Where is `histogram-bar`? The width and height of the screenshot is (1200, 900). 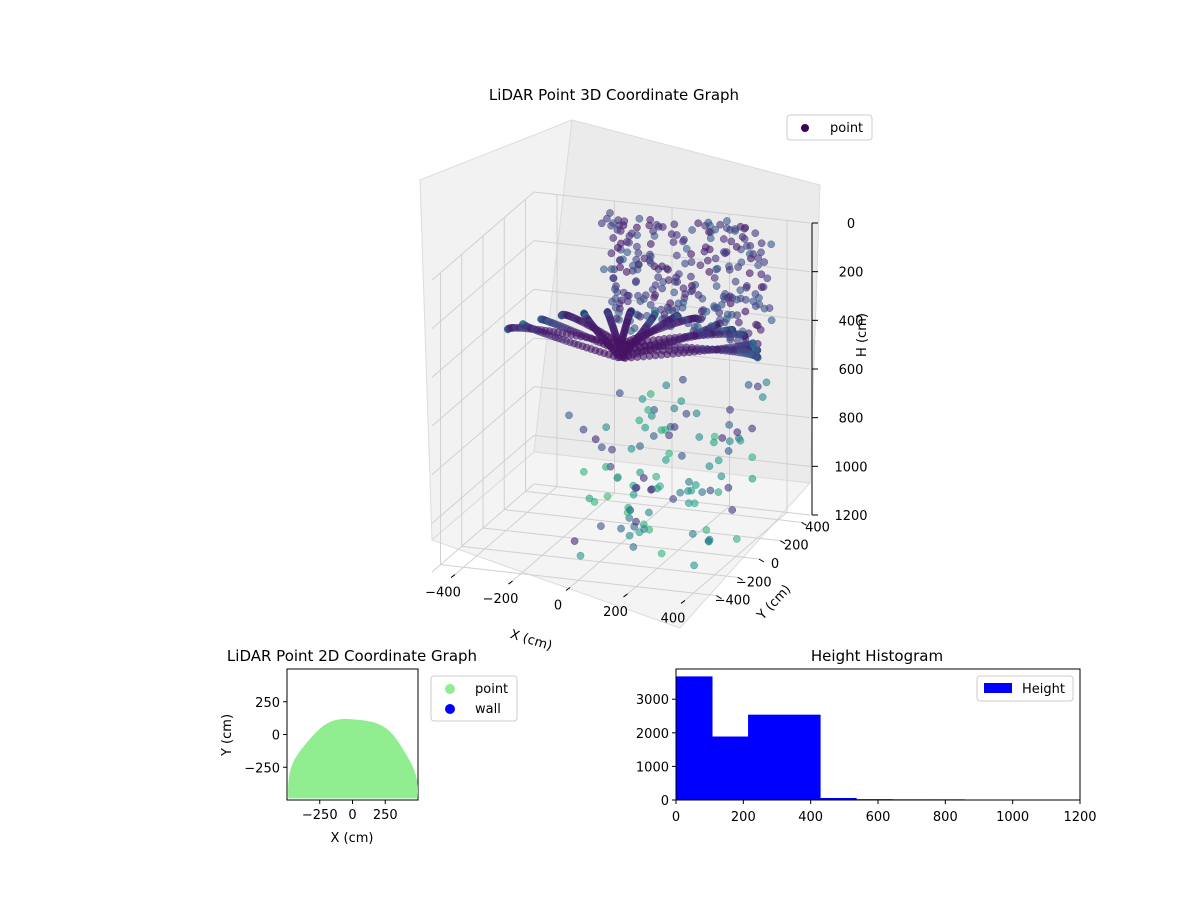 histogram-bar is located at coordinates (730, 768).